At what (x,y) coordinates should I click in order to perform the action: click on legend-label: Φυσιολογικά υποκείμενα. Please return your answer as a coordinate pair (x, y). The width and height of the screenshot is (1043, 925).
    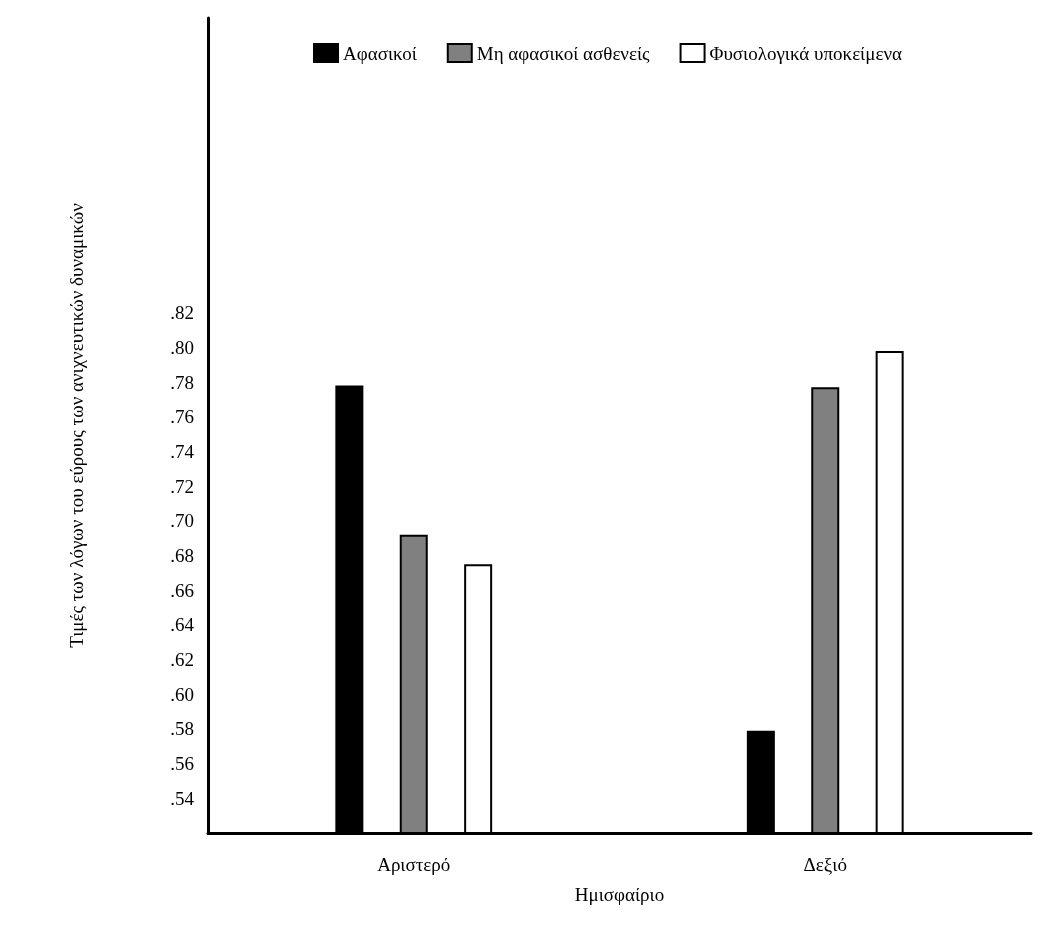
    Looking at the image, I should click on (805, 53).